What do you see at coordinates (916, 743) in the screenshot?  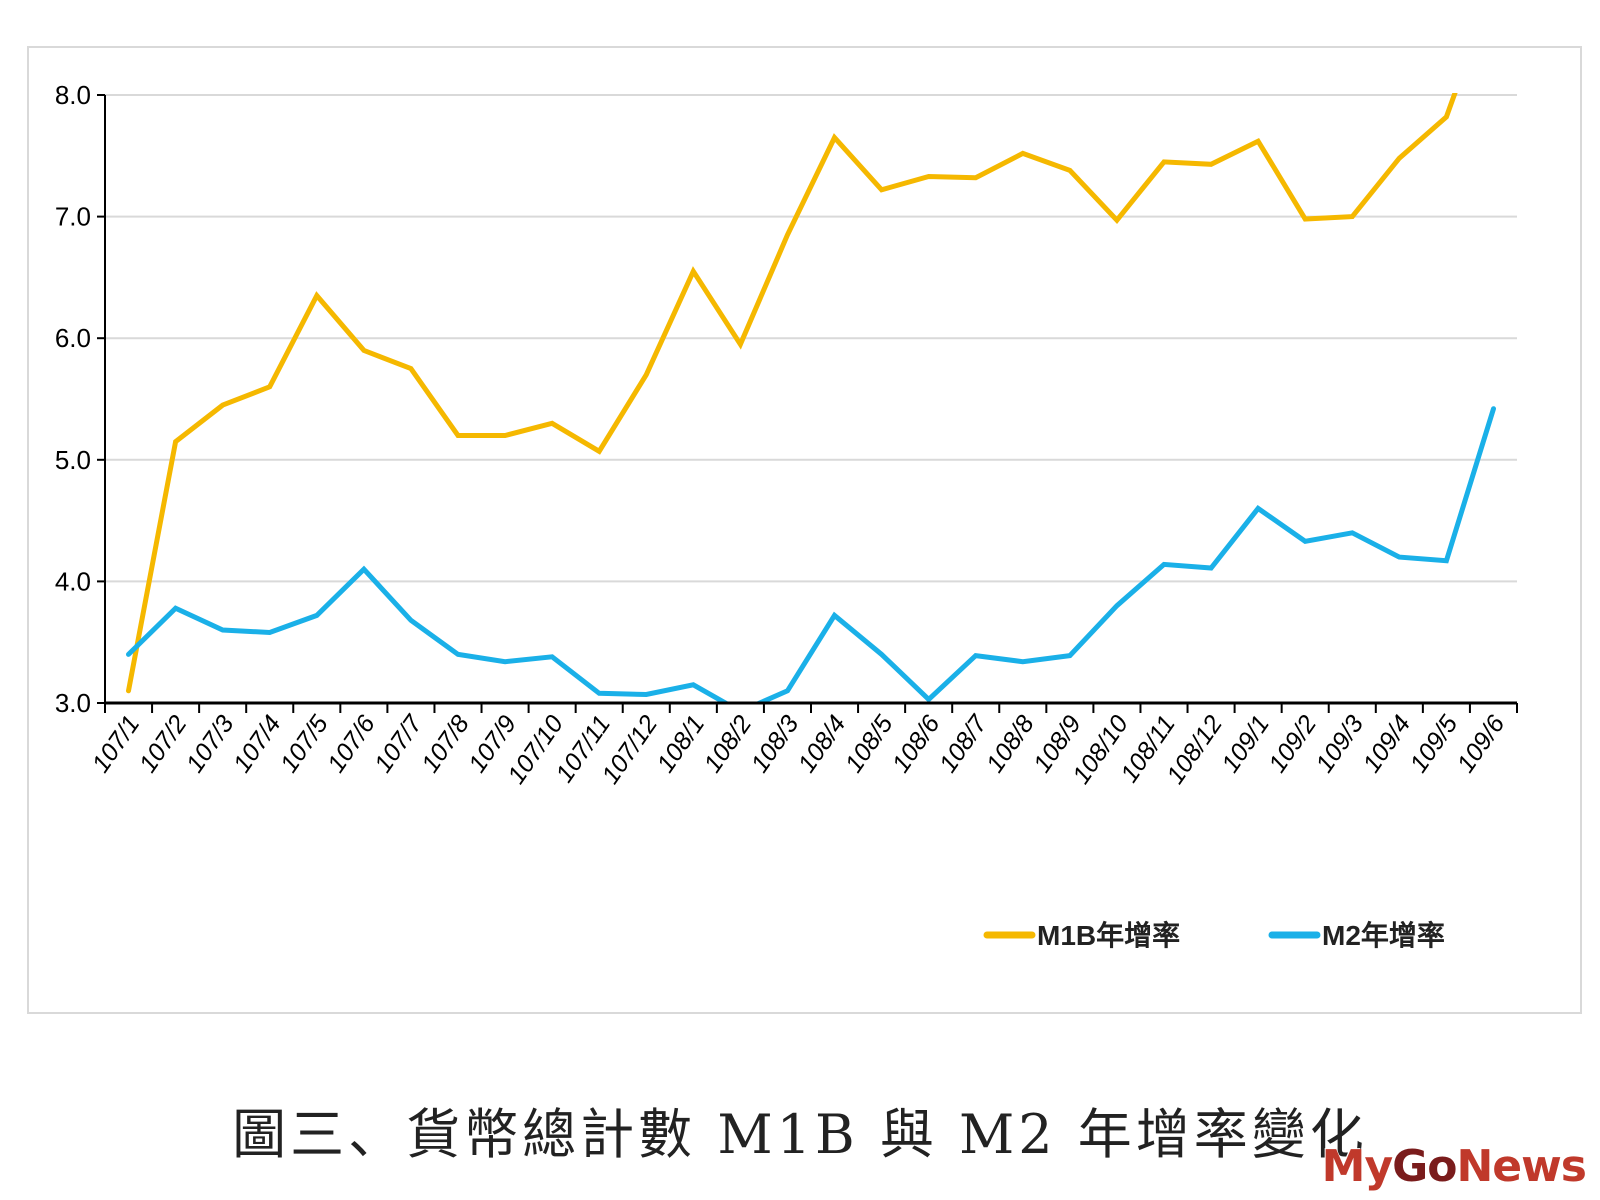 I see `x-tick-label: 108/6` at bounding box center [916, 743].